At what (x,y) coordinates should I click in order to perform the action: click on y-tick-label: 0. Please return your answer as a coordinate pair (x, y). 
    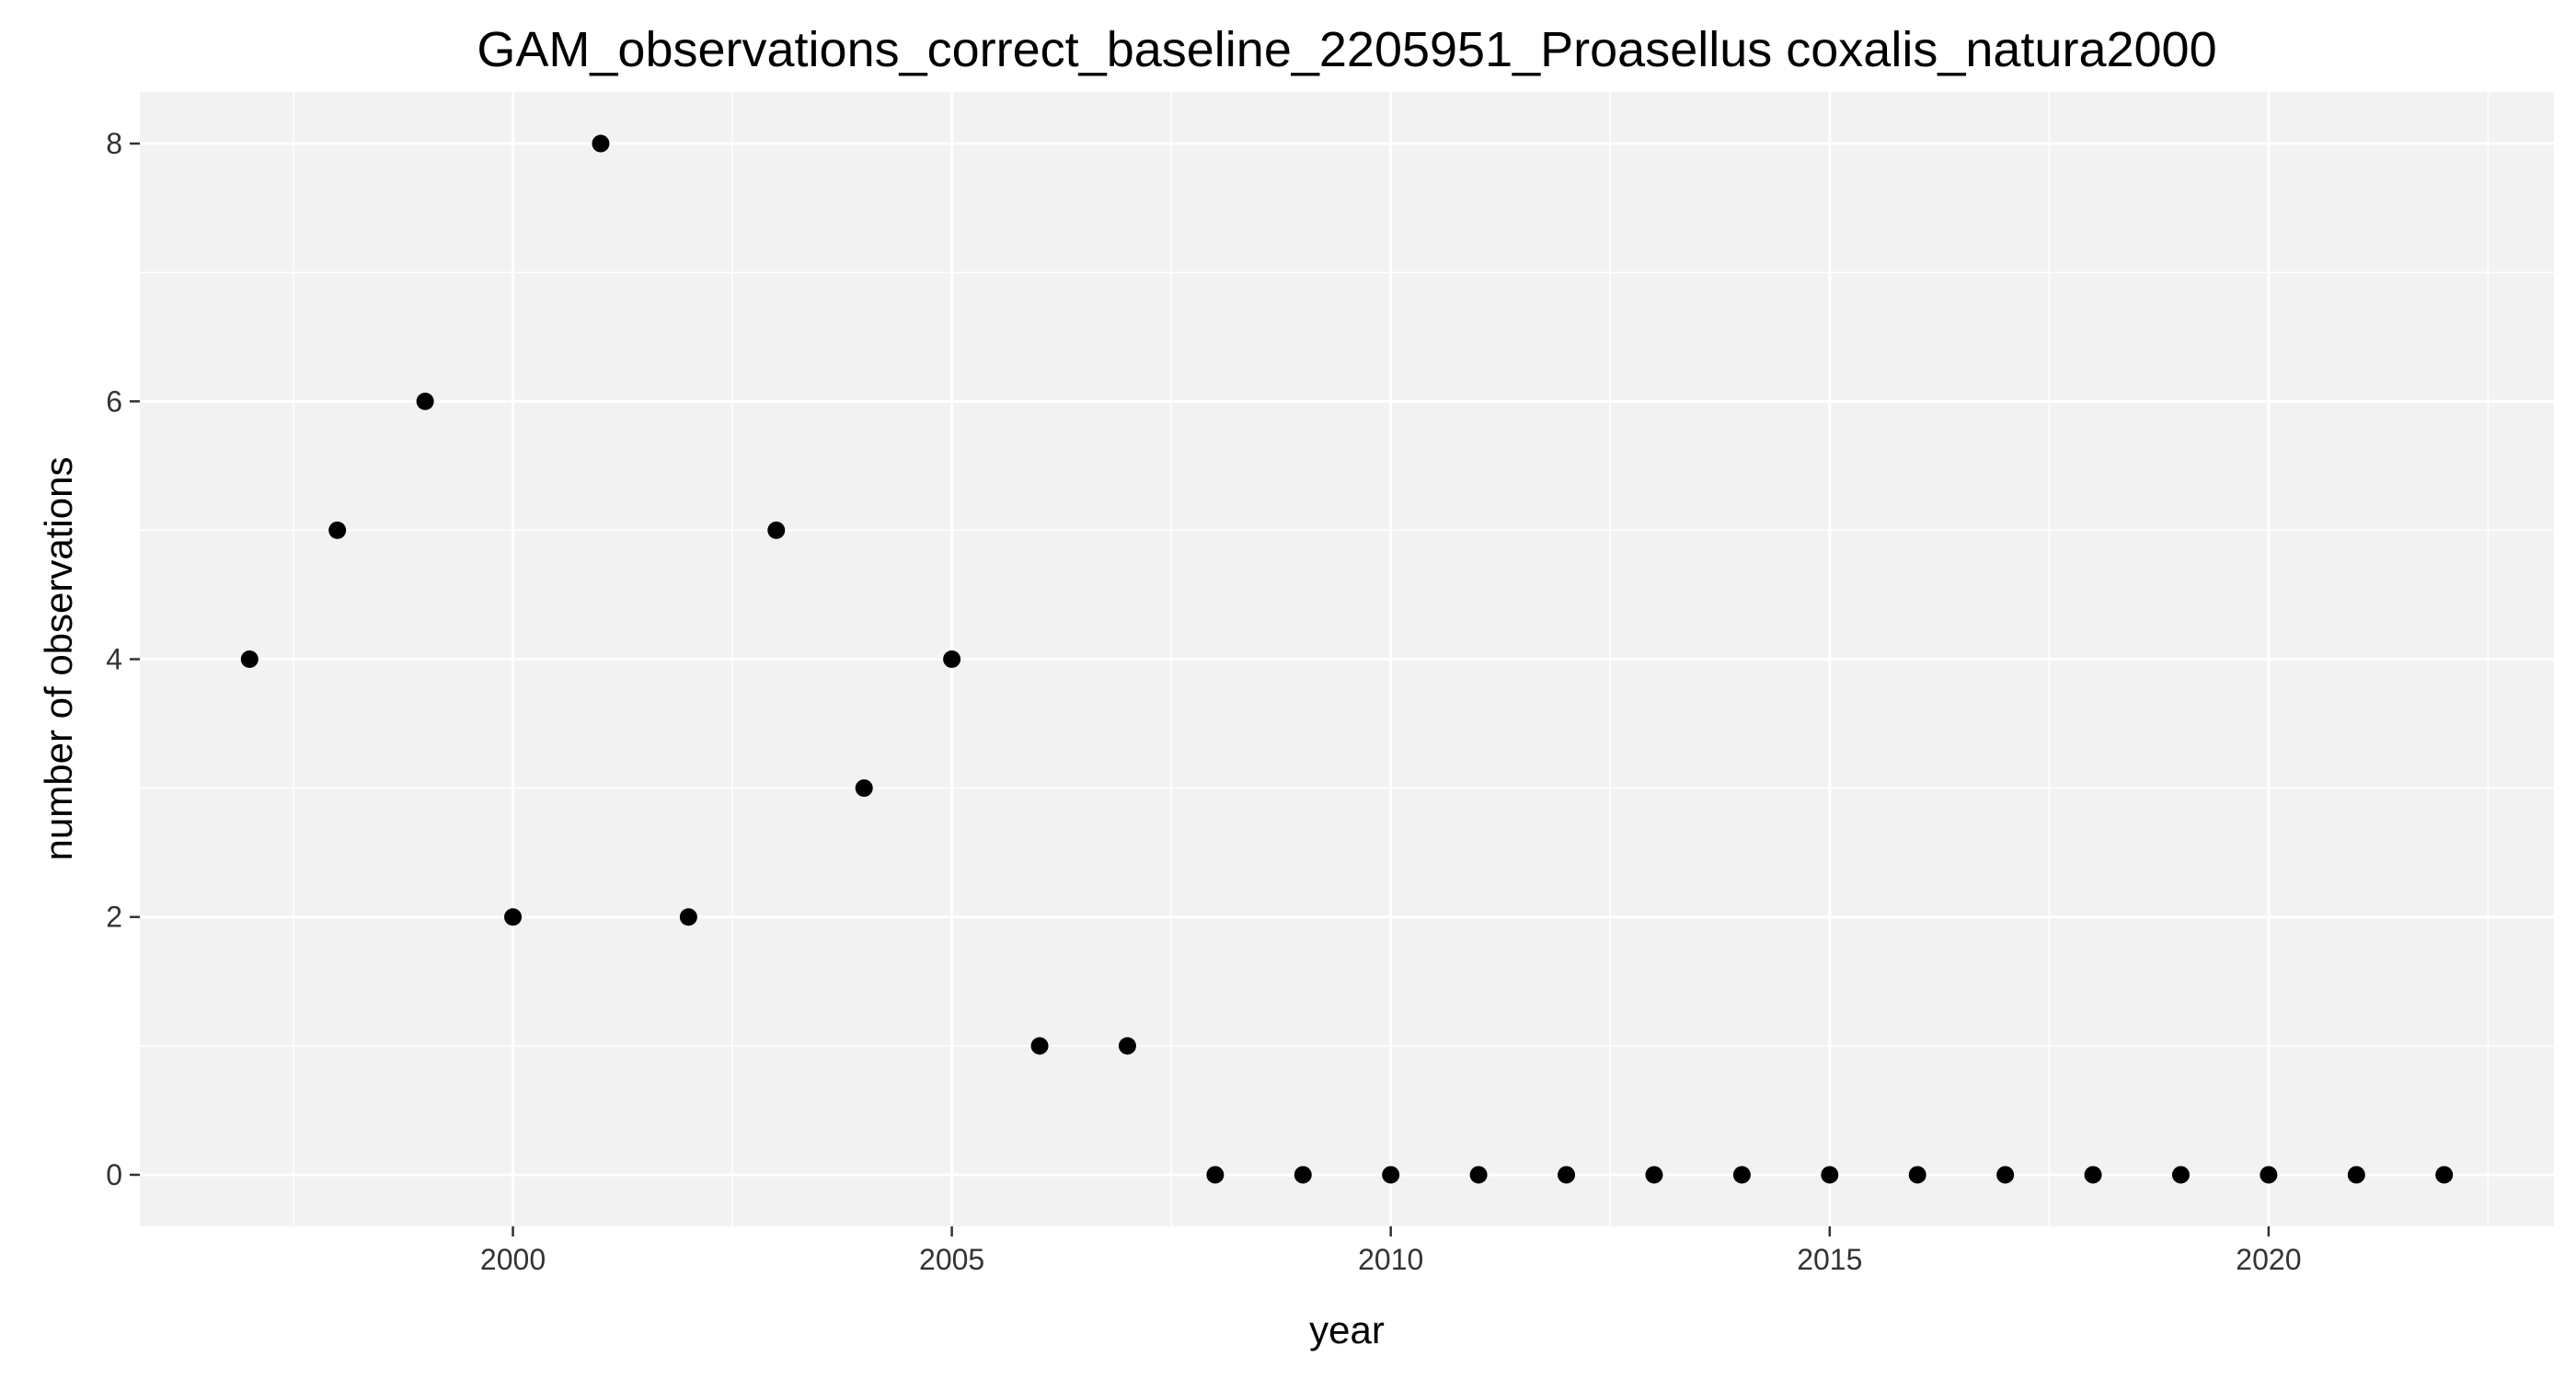
    Looking at the image, I should click on (114, 1174).